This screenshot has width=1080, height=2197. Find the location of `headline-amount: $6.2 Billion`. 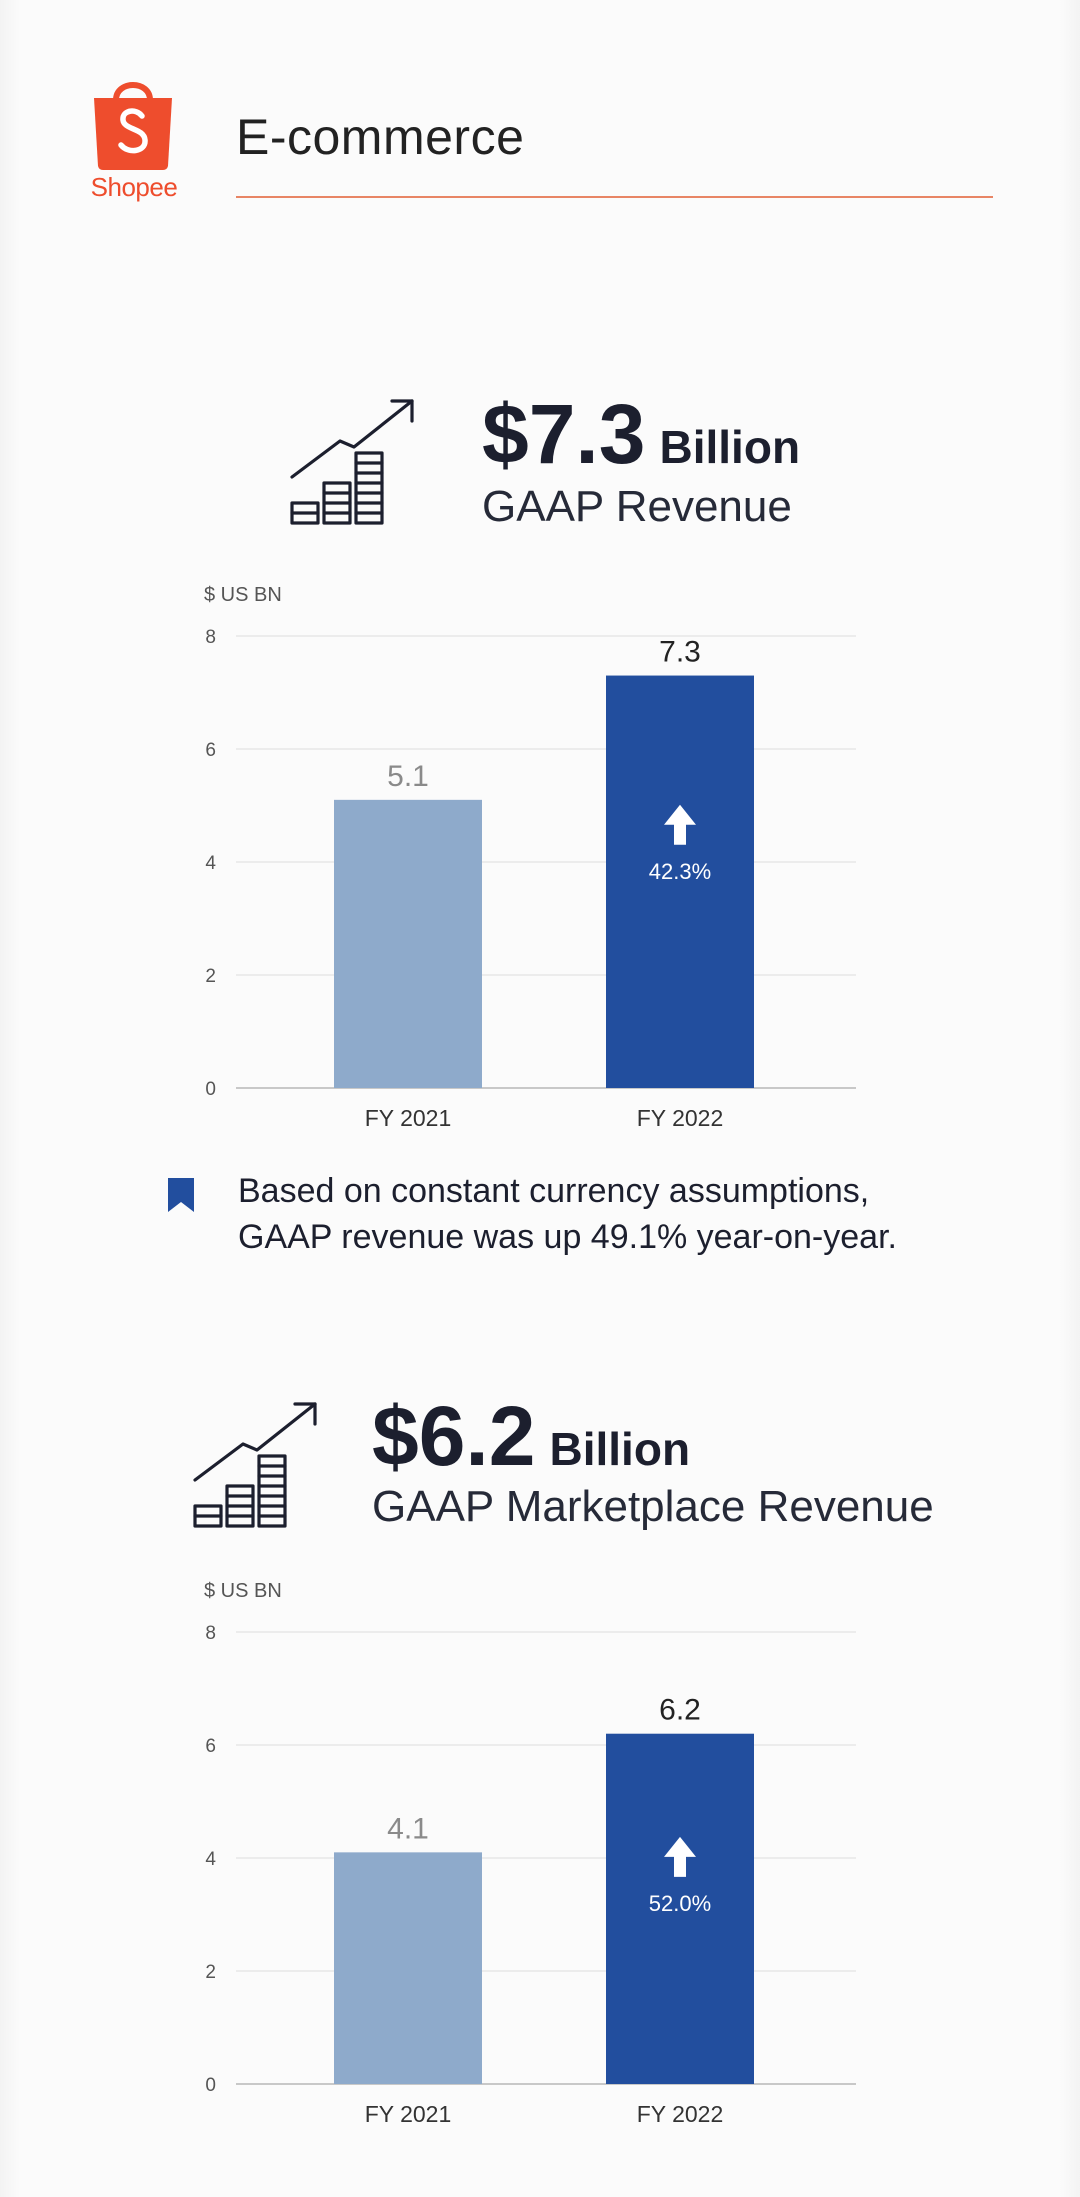

headline-amount: $6.2 Billion is located at coordinates (531, 1436).